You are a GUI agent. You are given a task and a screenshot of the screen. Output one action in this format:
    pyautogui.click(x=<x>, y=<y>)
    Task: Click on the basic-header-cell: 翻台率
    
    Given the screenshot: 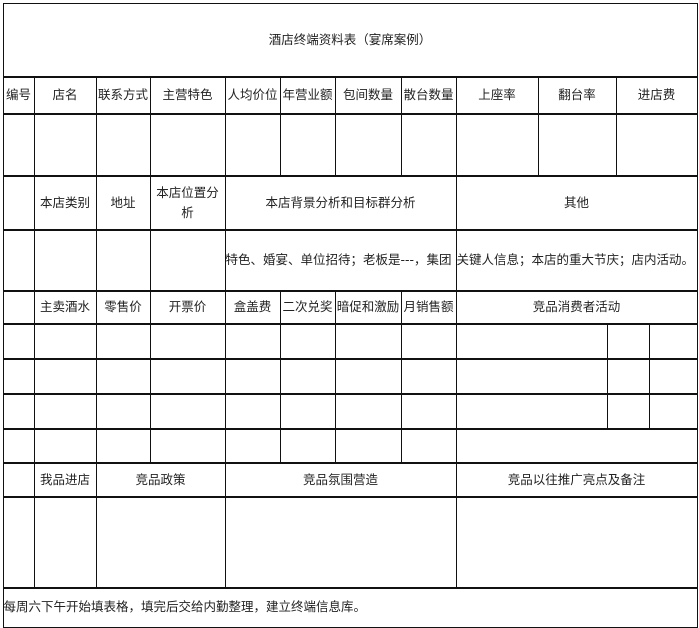 What is the action you would take?
    pyautogui.click(x=577, y=95)
    